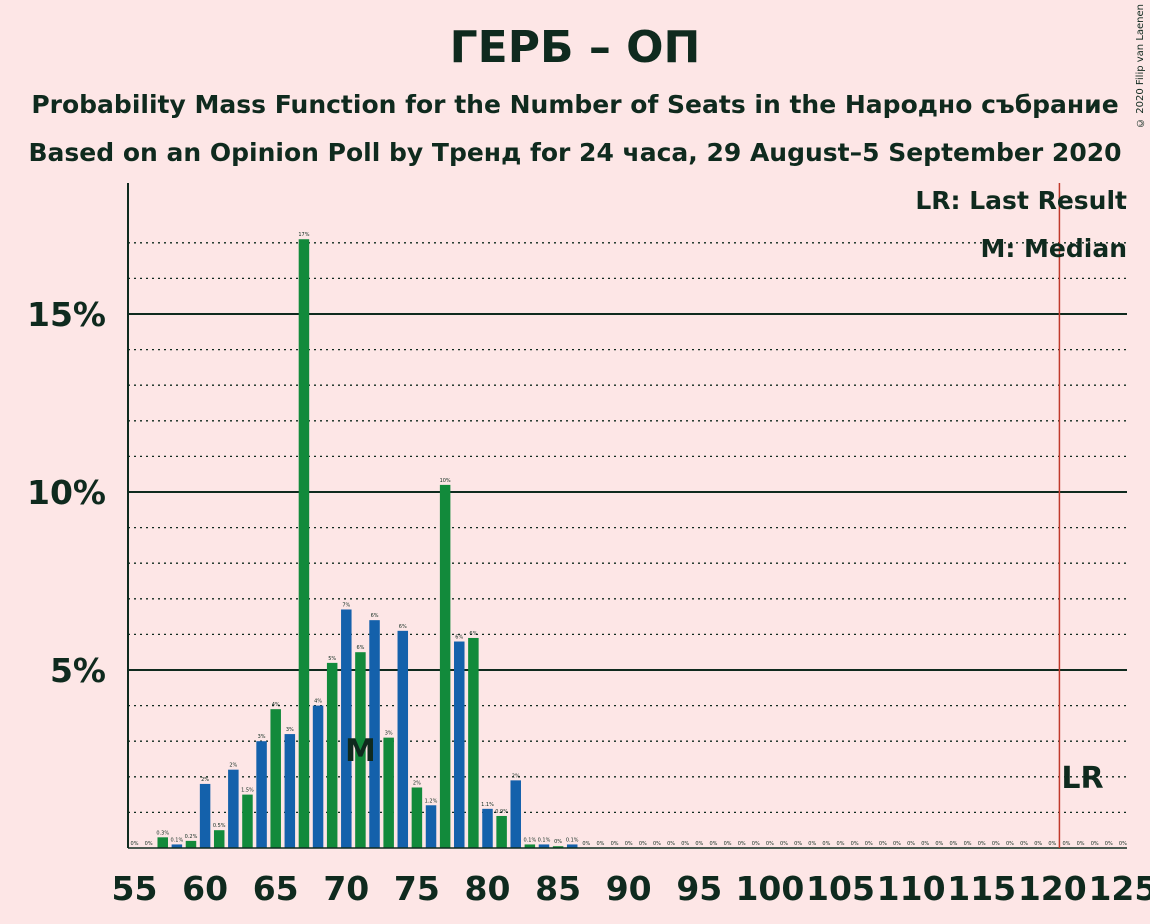 This screenshot has height=924, width=1150. I want to click on x-tick-120: 120, so click(1052, 888).